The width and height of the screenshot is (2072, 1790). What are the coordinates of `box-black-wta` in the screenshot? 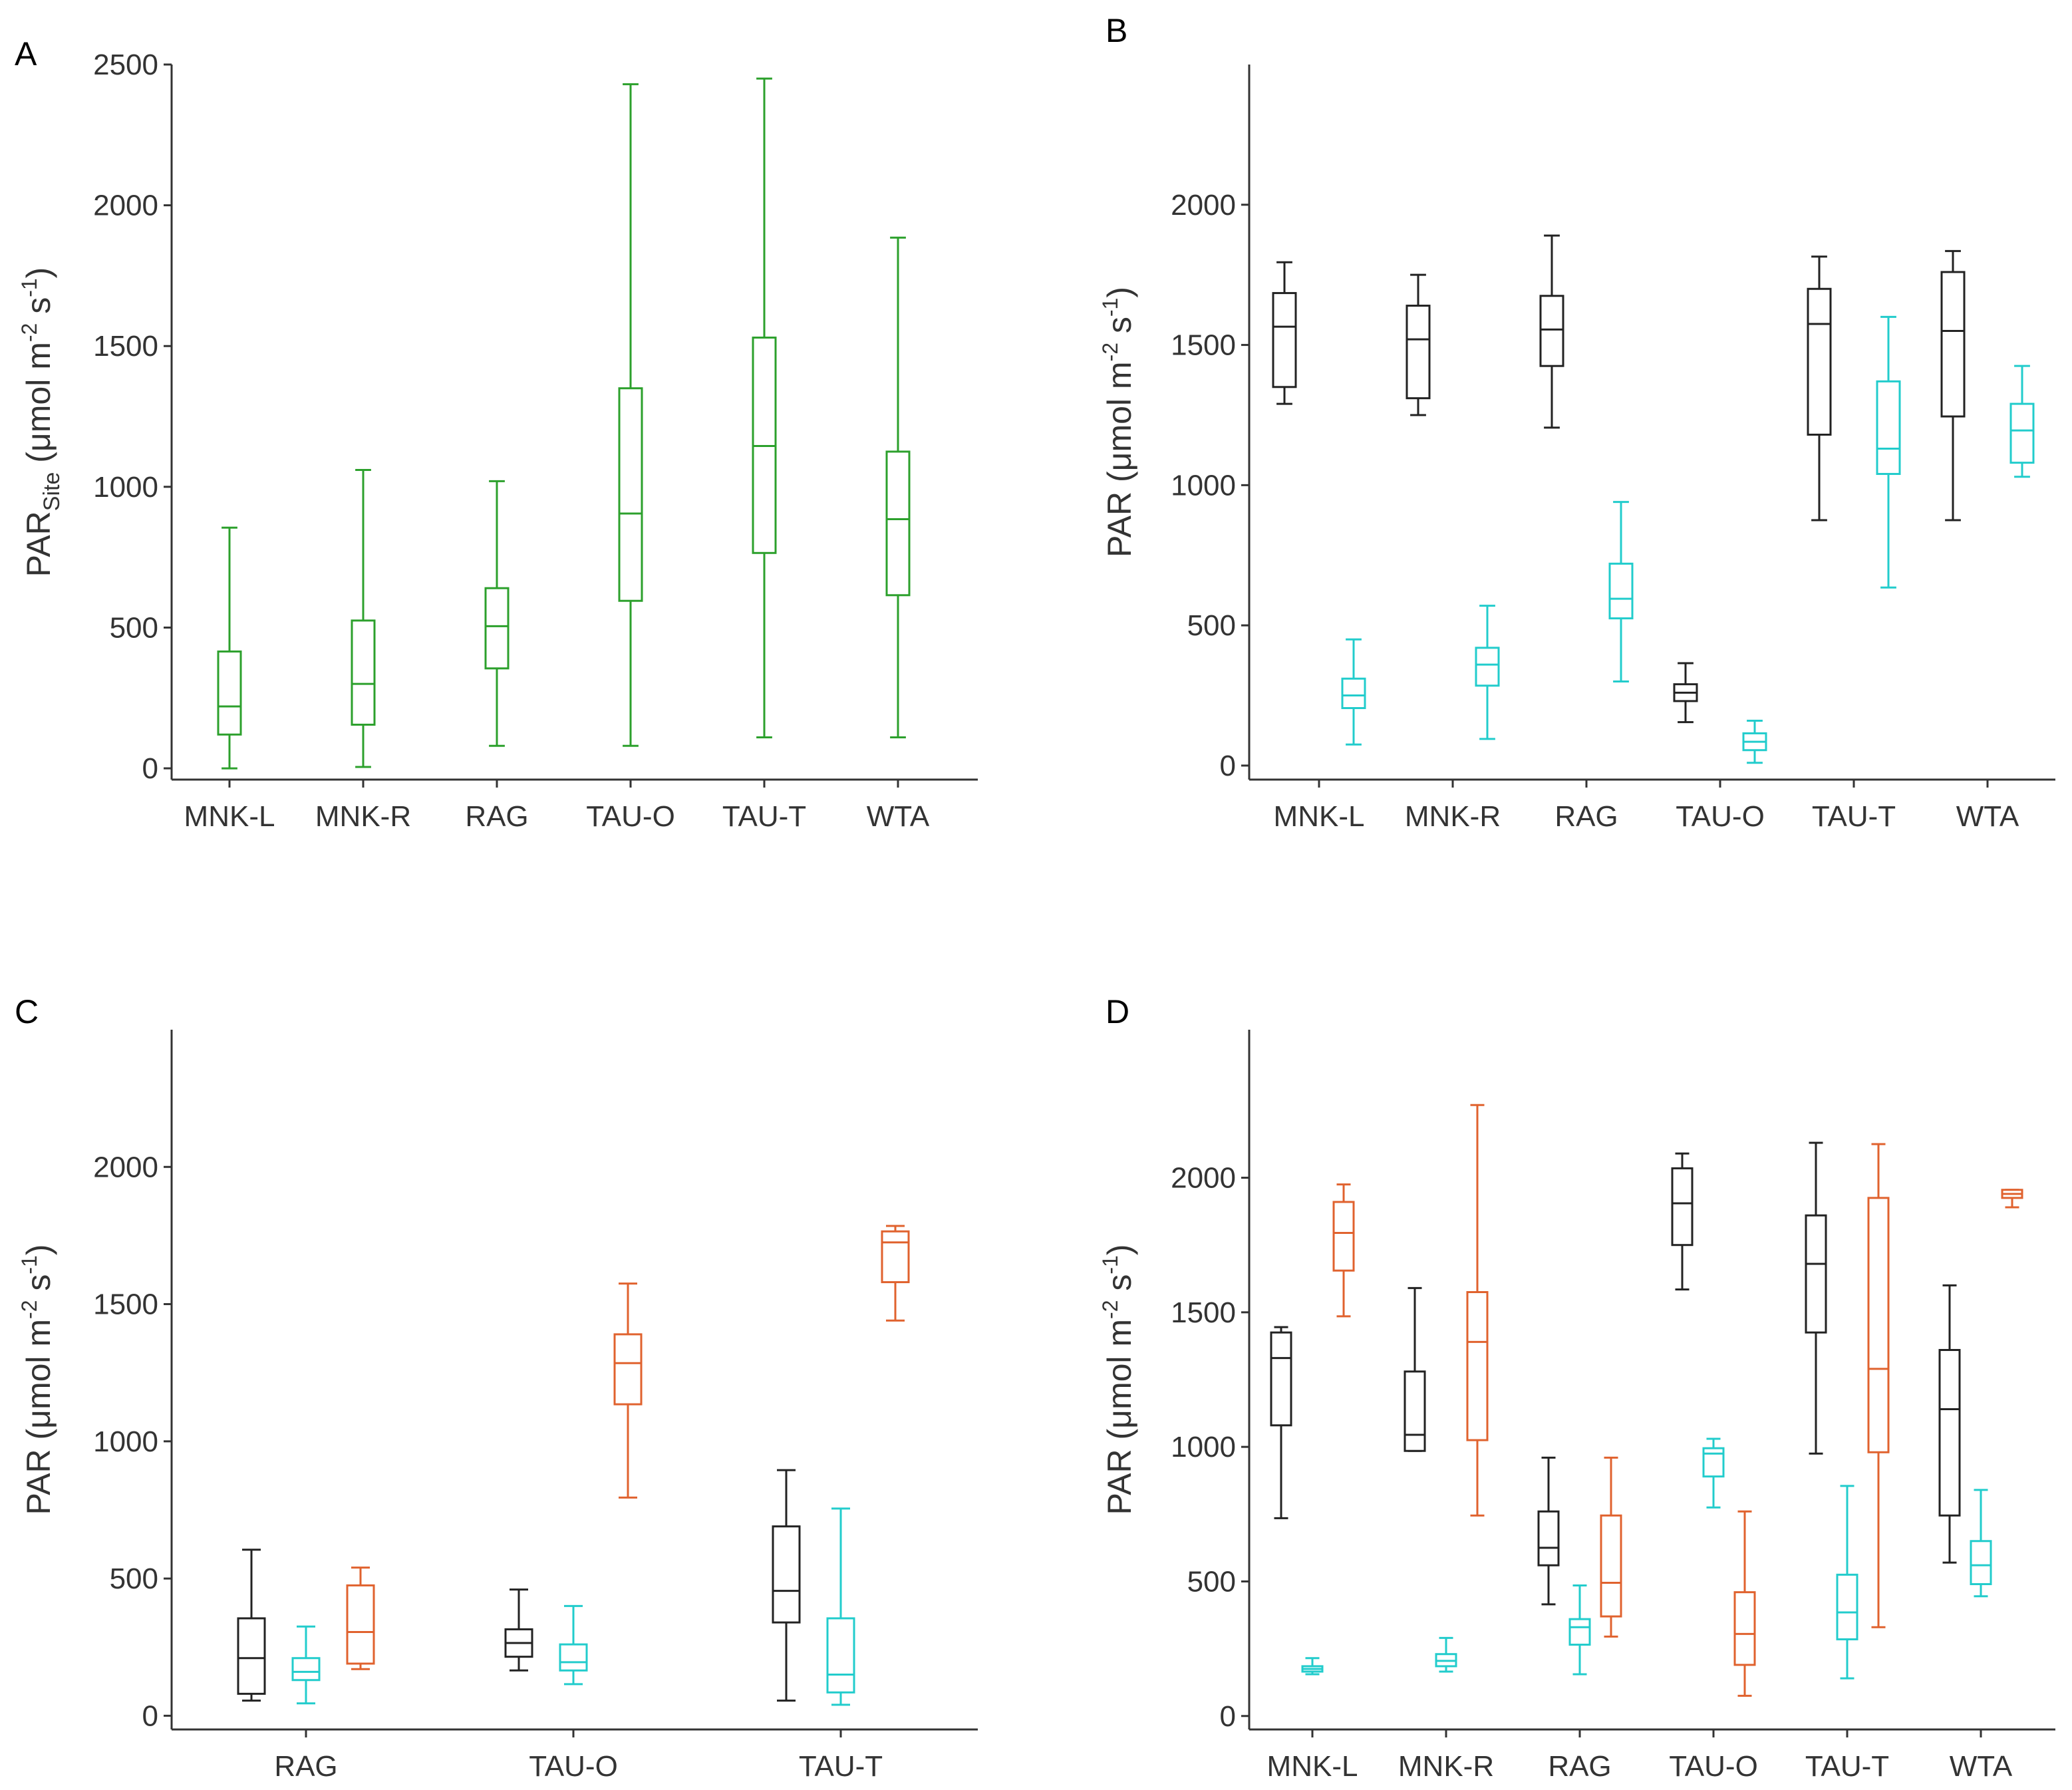 It's located at (1949, 1424).